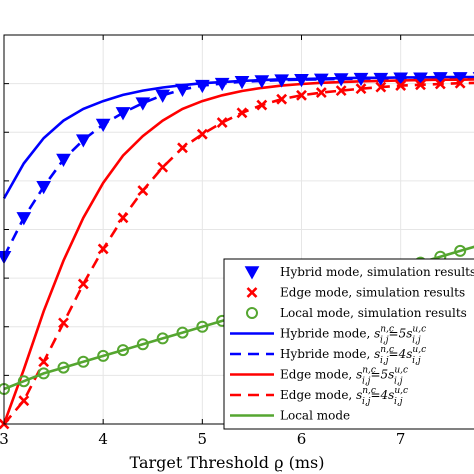 The image size is (474, 474). I want to click on legend-label: Hybride mode, sn,c i,j=4su,c i,j, so click(353, 355).